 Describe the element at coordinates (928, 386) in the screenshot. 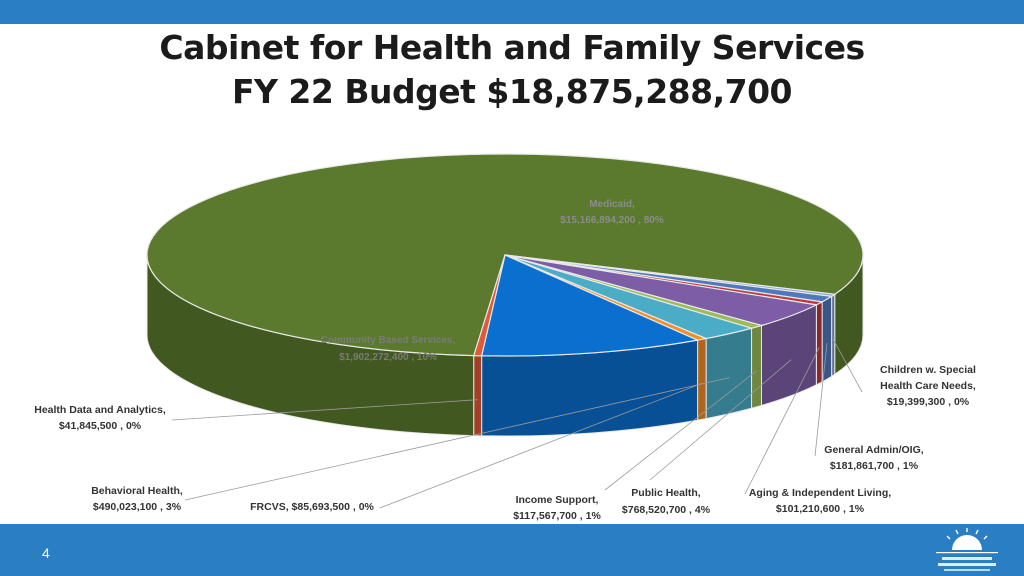

I see `label-children-line2: Health Care Needs,` at that location.